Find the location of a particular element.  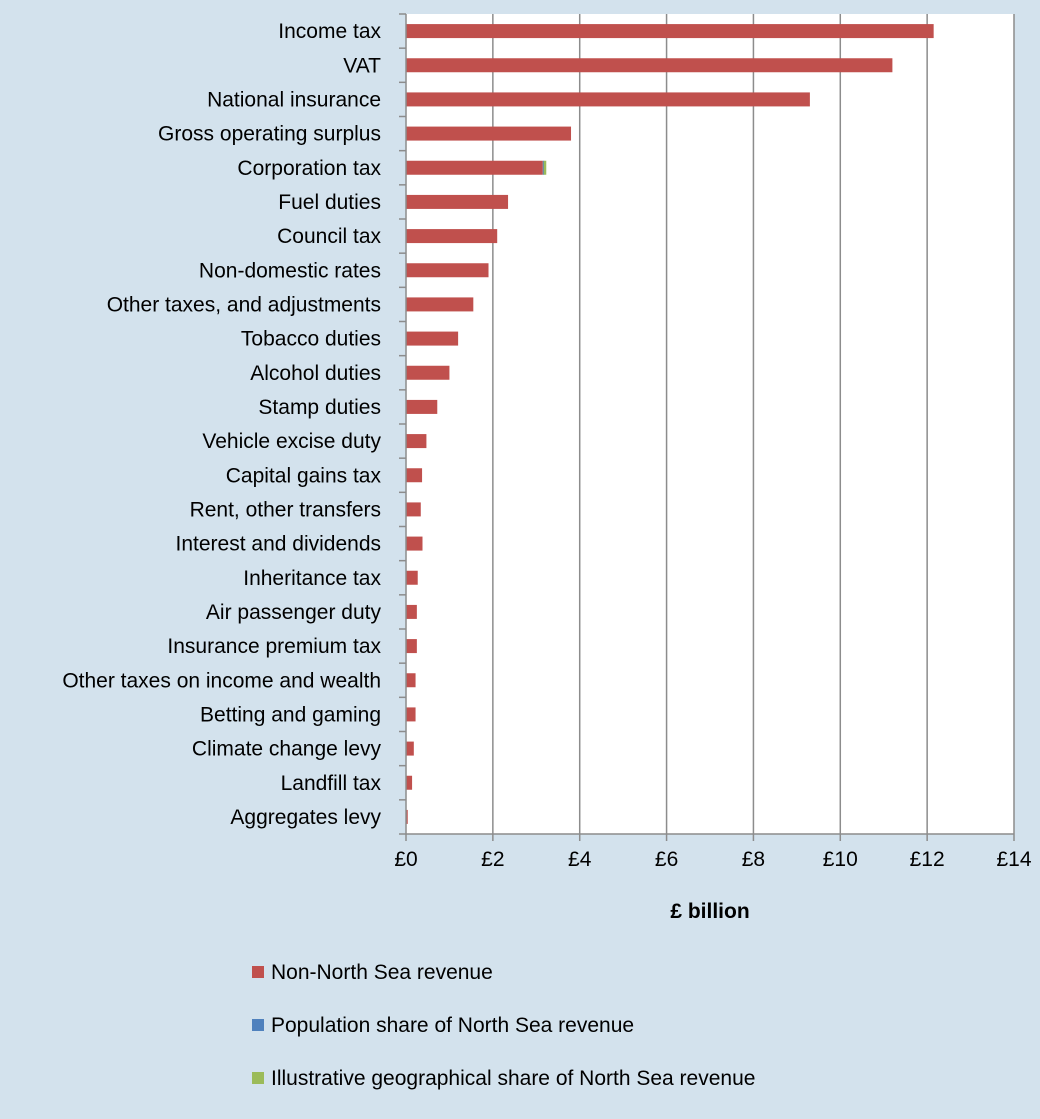

category-label: Inheritance tax is located at coordinates (312, 578).